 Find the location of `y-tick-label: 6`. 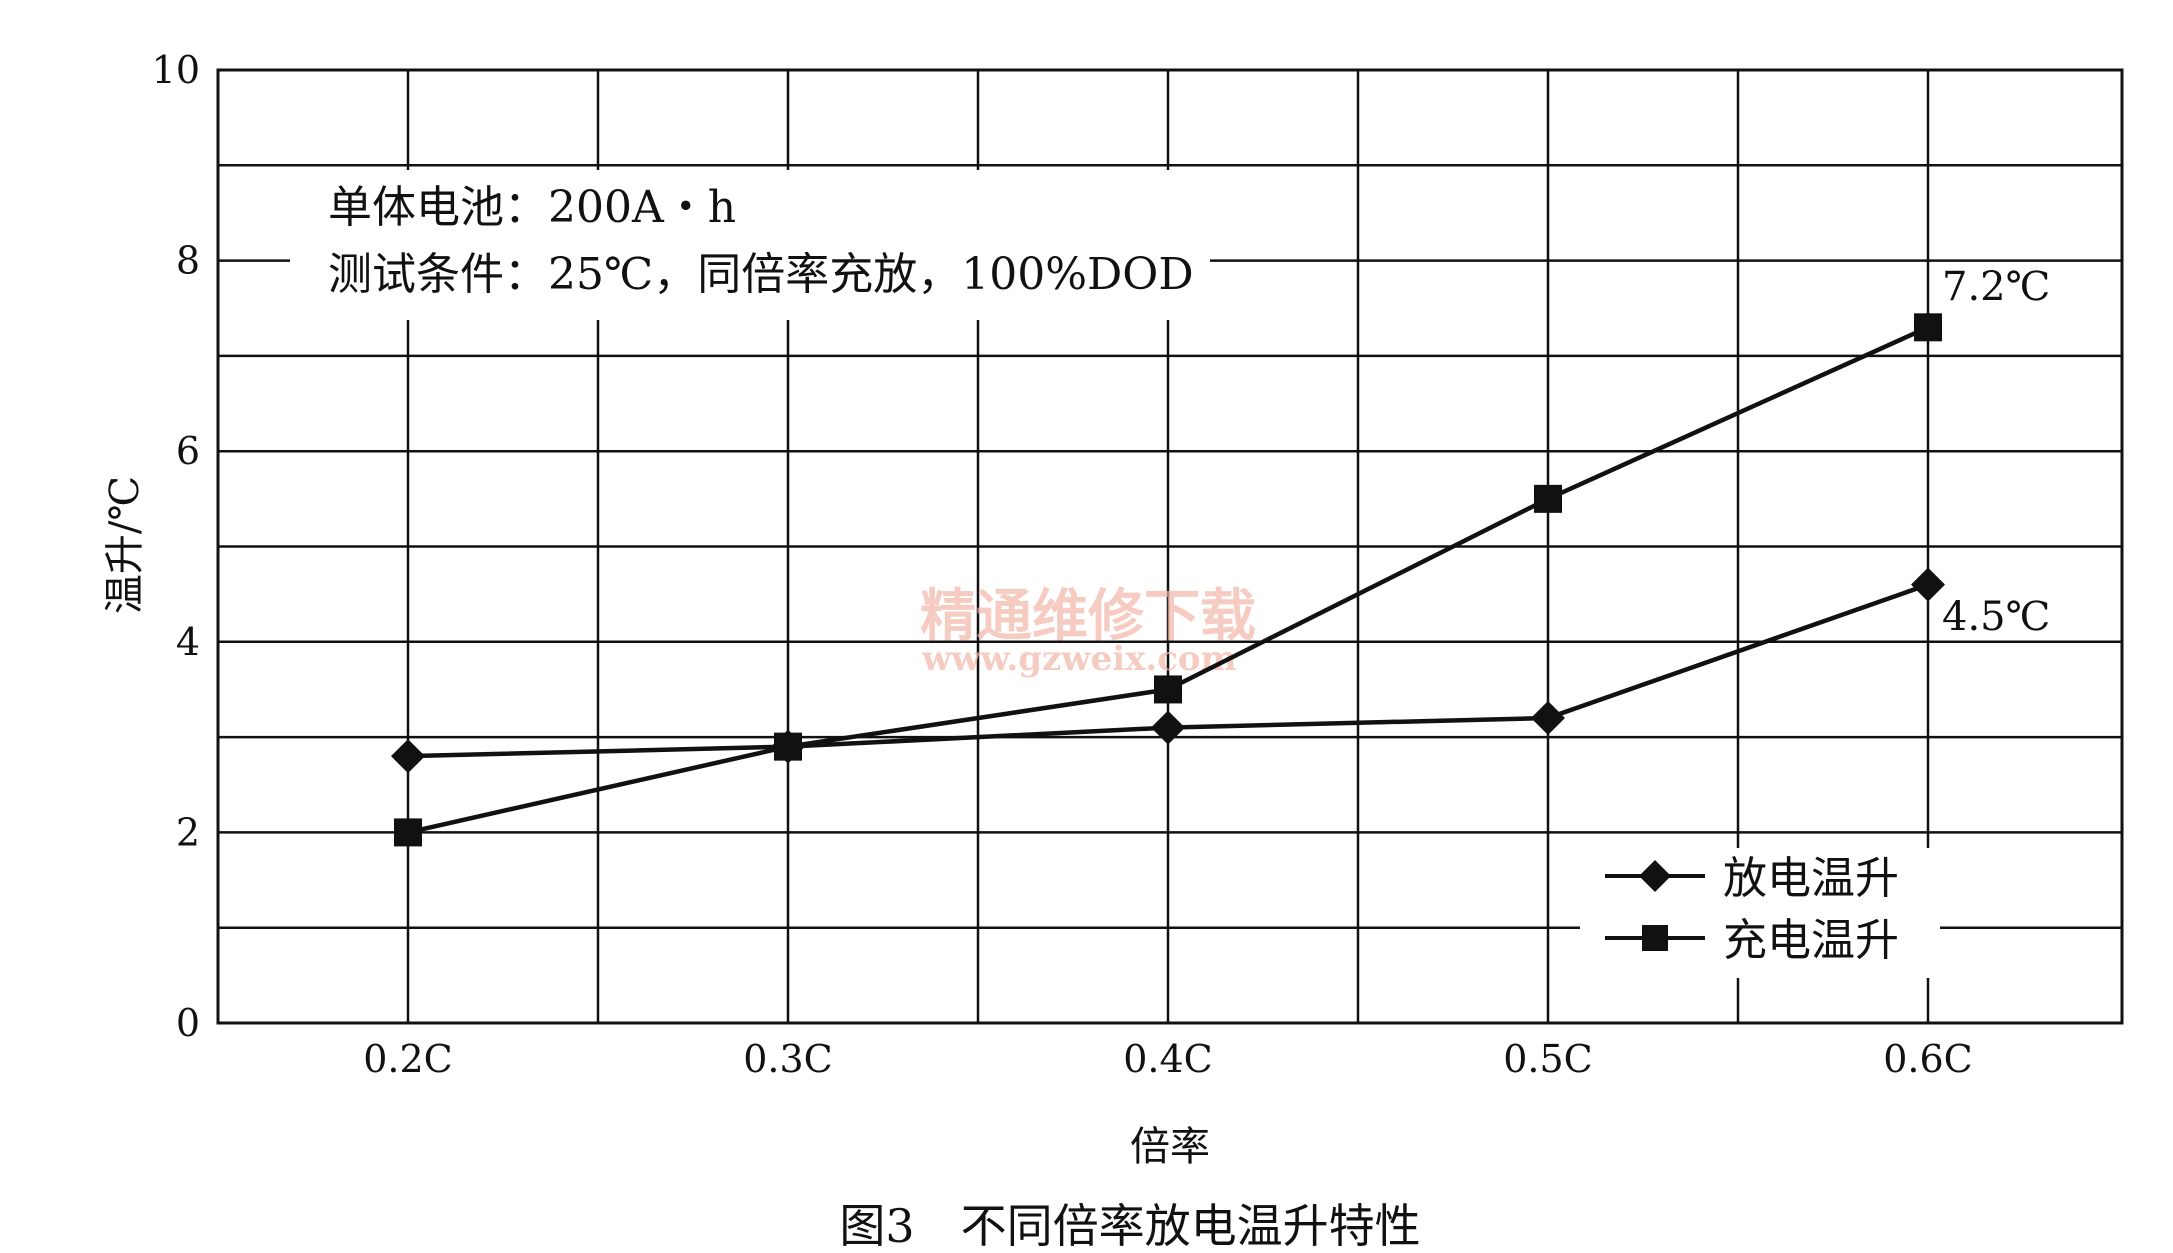

y-tick-label: 6 is located at coordinates (188, 451).